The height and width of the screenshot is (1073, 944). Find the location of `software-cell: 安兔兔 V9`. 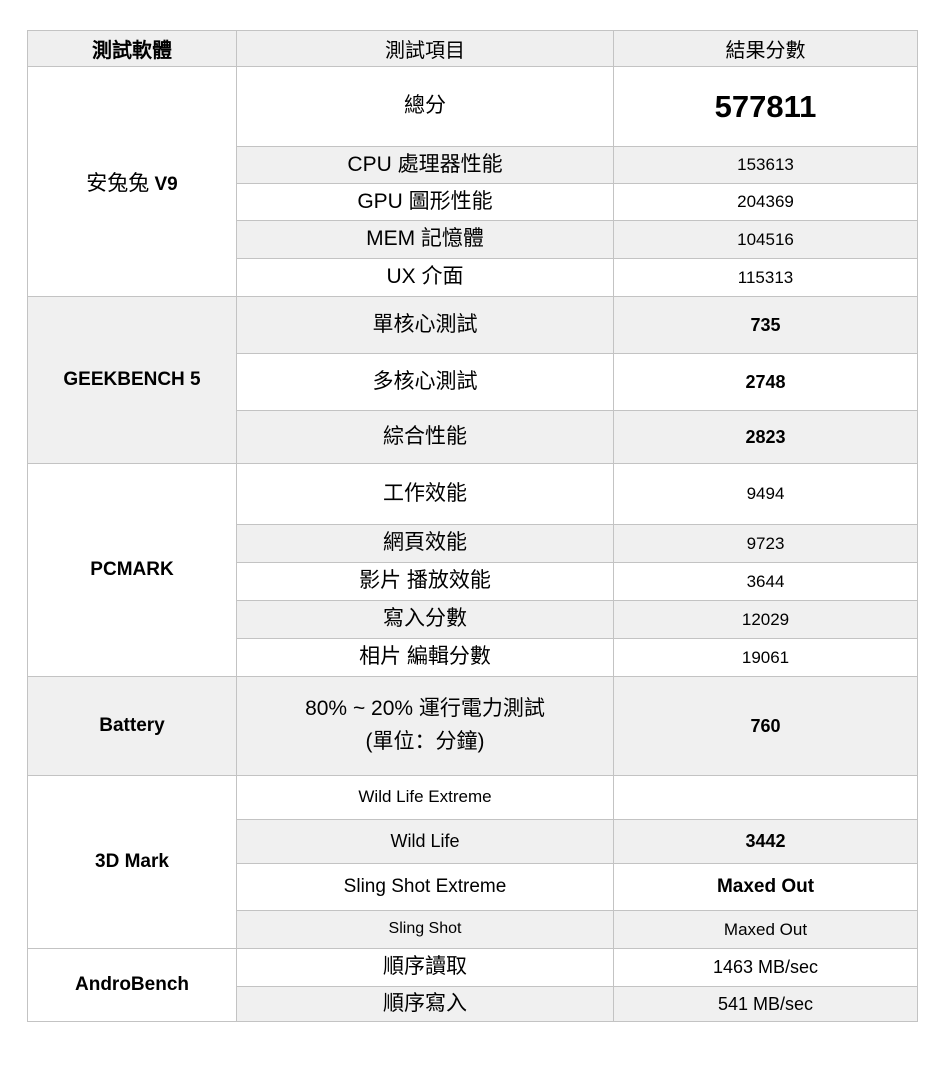

software-cell: 安兔兔 V9 is located at coordinates (132, 181).